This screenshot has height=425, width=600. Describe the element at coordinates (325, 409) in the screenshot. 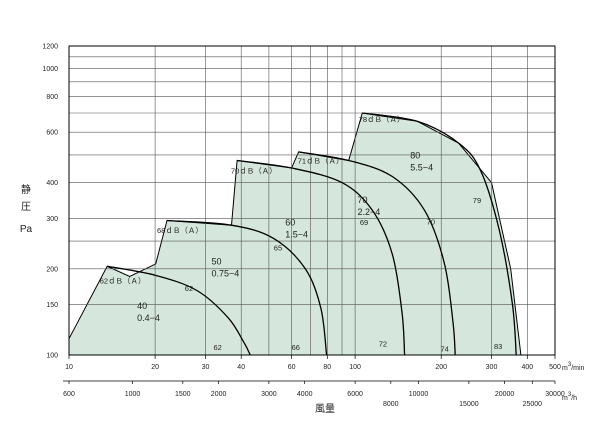

I see `x-axis-label: 風量` at that location.